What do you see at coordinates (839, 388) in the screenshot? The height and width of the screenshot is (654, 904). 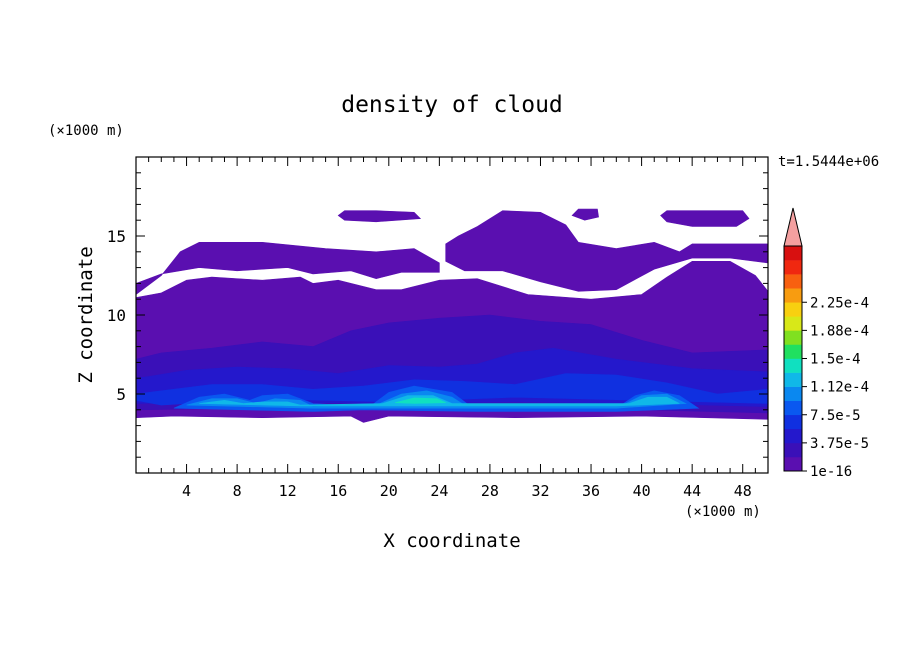 I see `colorbar-label: 1.12e-4` at bounding box center [839, 388].